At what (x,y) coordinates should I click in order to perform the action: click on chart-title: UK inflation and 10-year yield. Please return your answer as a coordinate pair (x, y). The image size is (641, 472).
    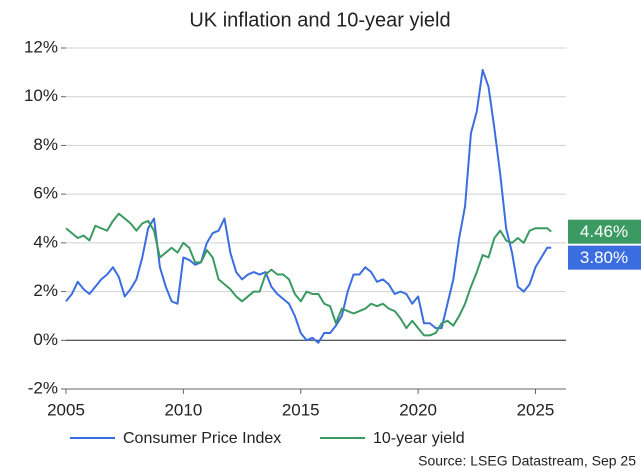
    Looking at the image, I should click on (319, 20).